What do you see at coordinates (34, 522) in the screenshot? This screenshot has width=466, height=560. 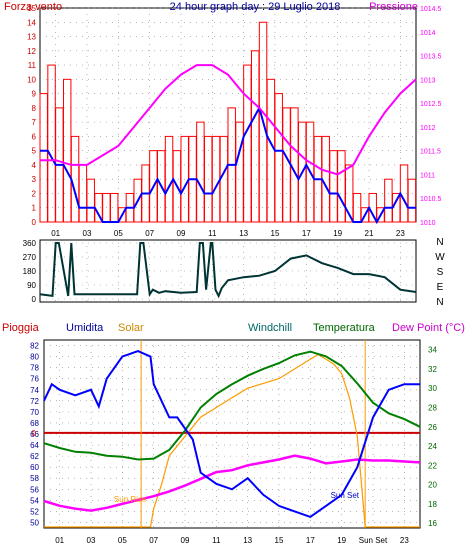 I see `y-left-tick-label: 50` at bounding box center [34, 522].